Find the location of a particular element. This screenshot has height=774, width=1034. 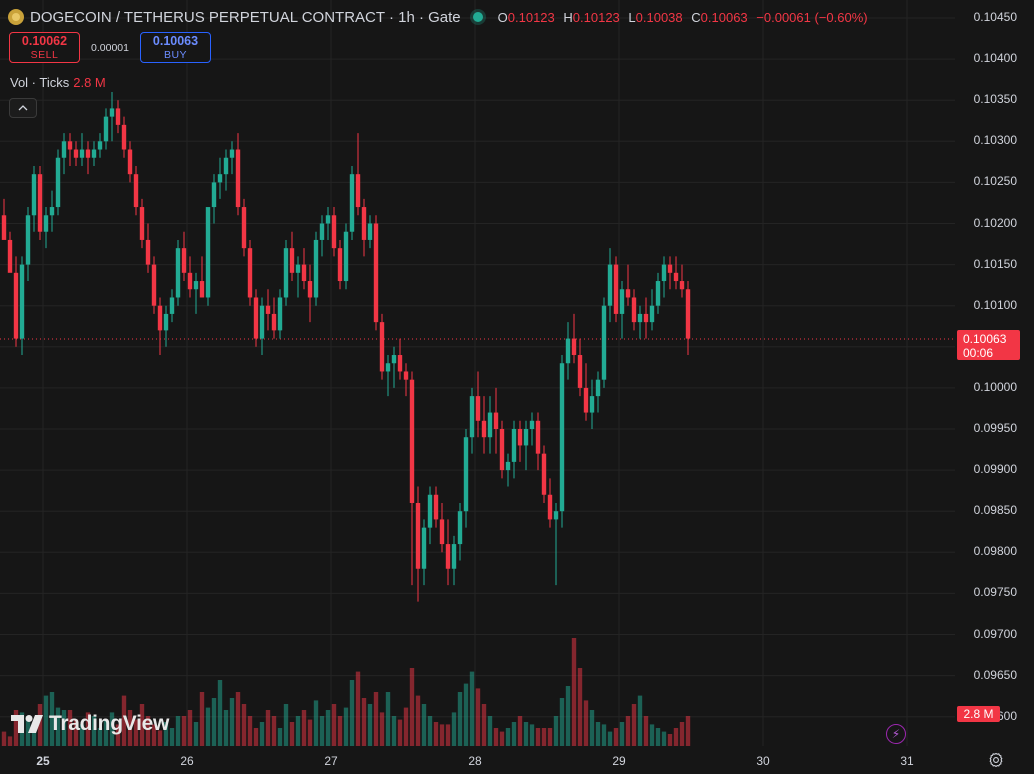

buy-price: 0.10063 is located at coordinates (175, 40).